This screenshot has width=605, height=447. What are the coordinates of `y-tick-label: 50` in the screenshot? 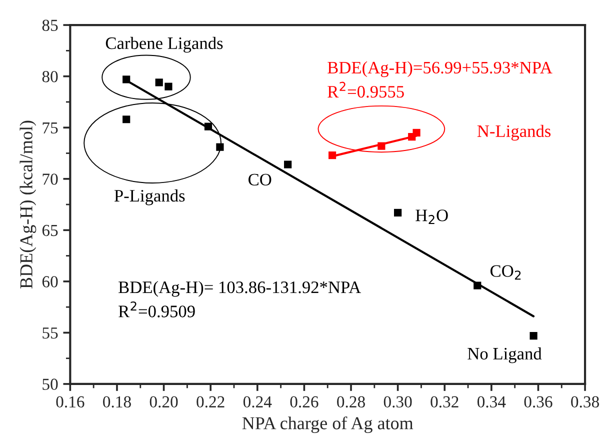 It's located at (50, 384).